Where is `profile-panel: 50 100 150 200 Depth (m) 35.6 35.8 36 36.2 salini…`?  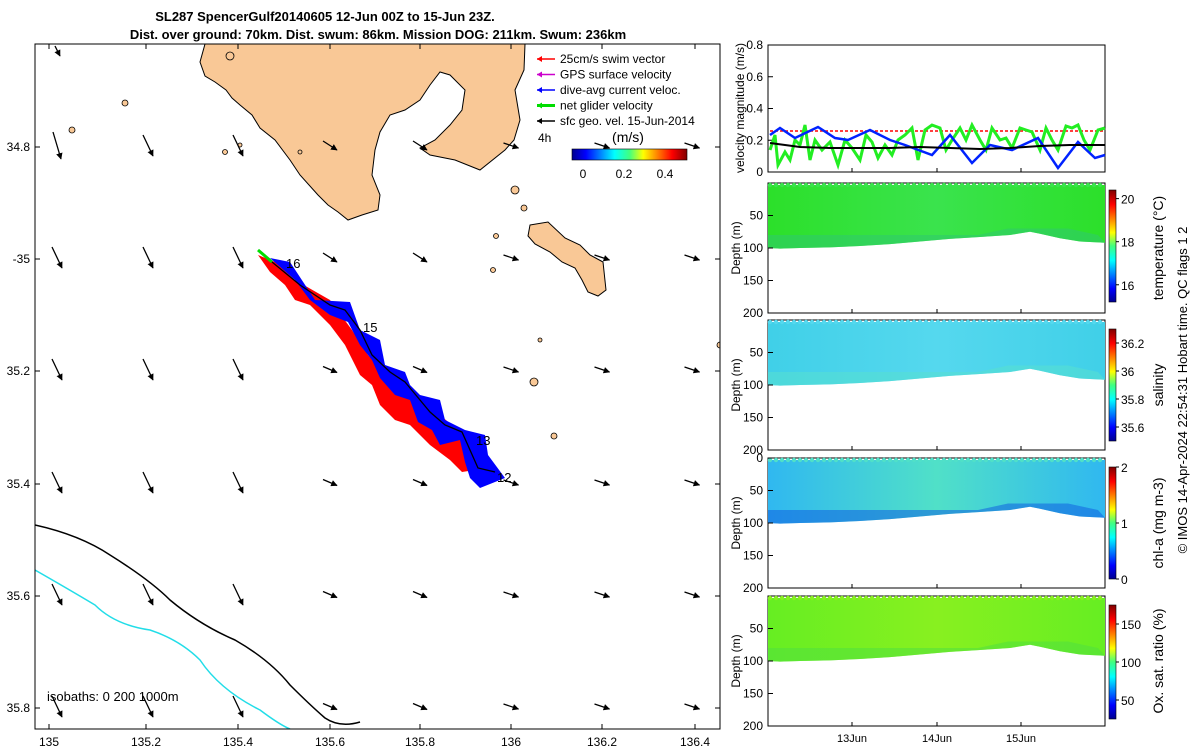
profile-panel: 50 100 150 200 Depth (m) 35.6 35.8 36 36.2 salini… is located at coordinates (947, 388).